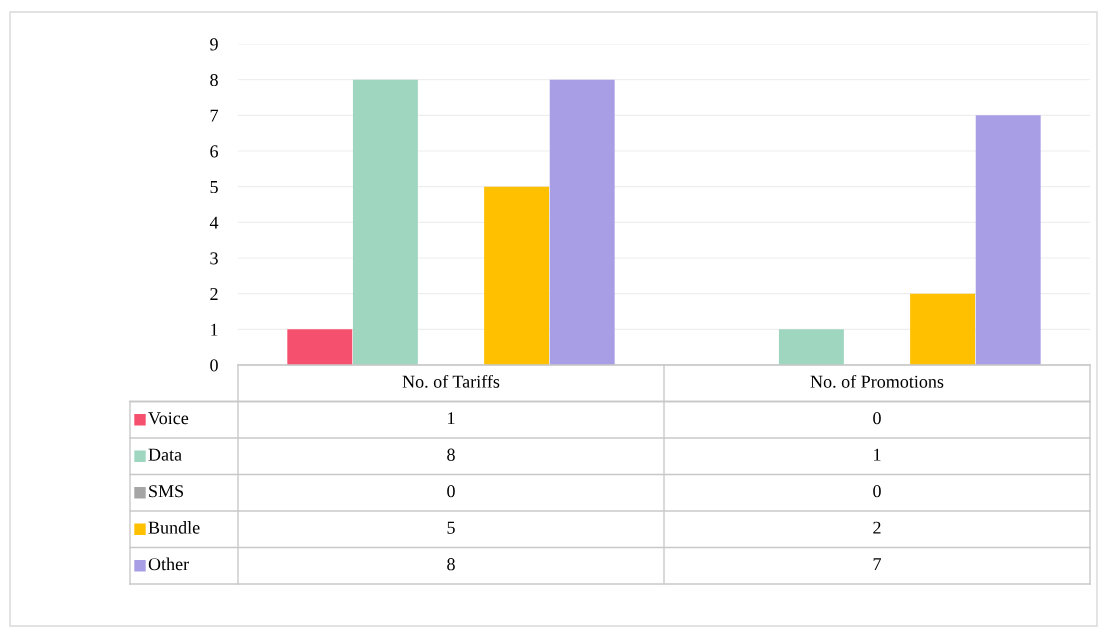 The image size is (1107, 632). Describe the element at coordinates (214, 258) in the screenshot. I see `y-tick-label: 3` at that location.